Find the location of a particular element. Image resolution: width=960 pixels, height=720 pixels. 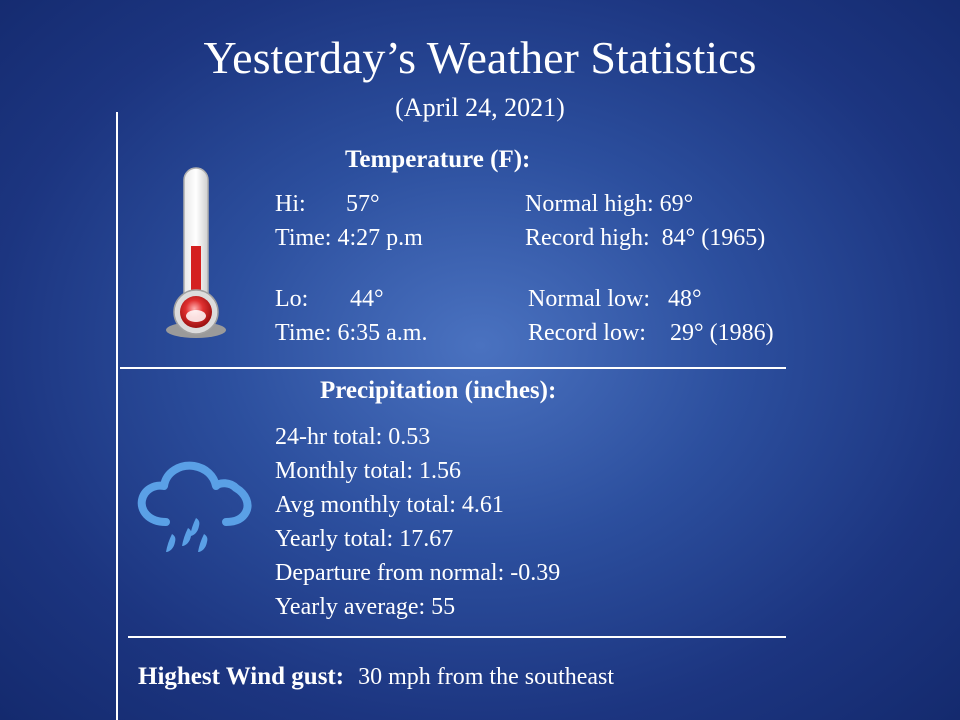

lo-time: Time: 6:35 a.m. is located at coordinates (351, 333).